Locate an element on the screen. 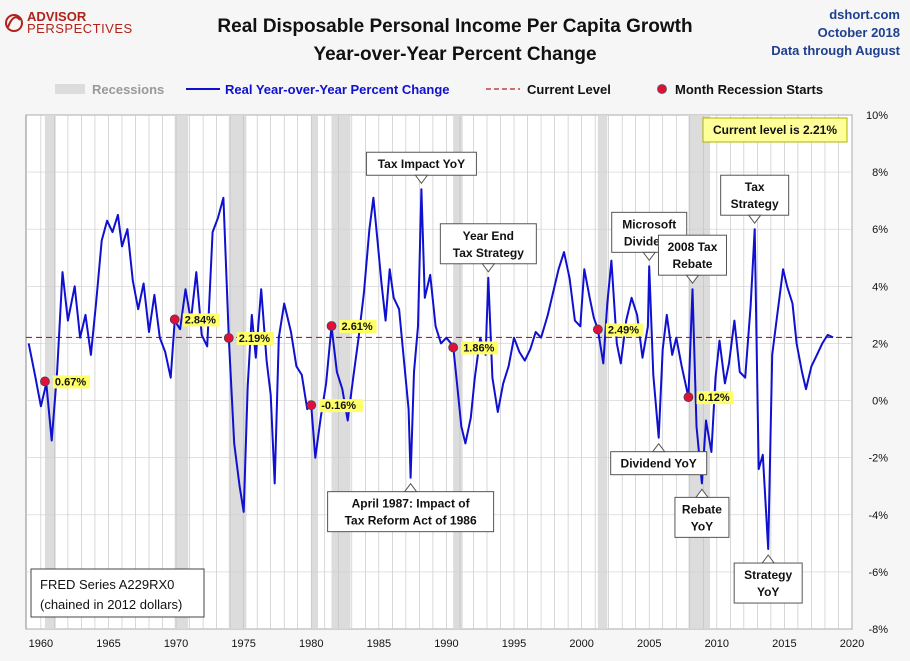 This screenshot has width=910, height=661. y-axis-ticks: 10% 8% 6% 4% 2% 0% -2% -4% -6% -8% is located at coordinates (877, 373).